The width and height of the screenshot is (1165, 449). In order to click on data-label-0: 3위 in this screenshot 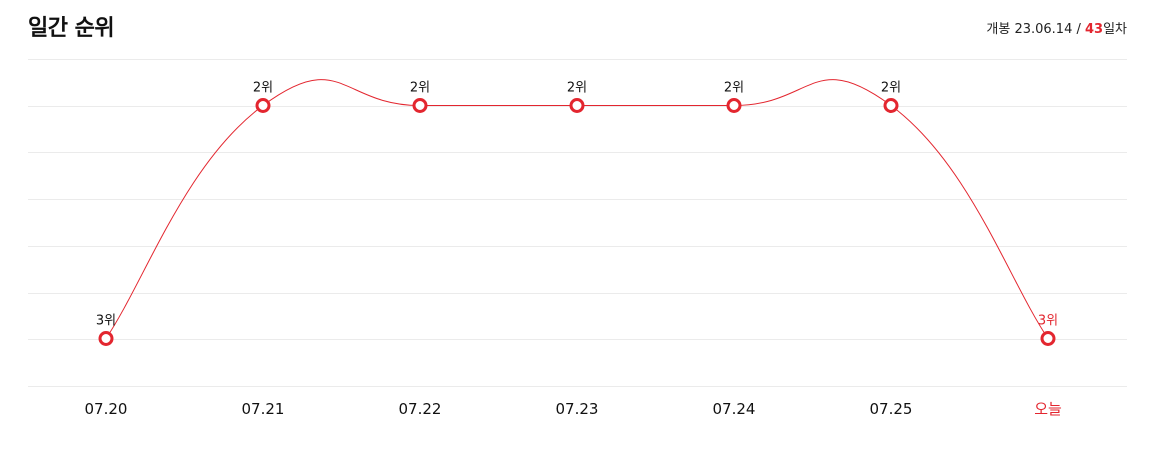, I will do `click(106, 321)`.